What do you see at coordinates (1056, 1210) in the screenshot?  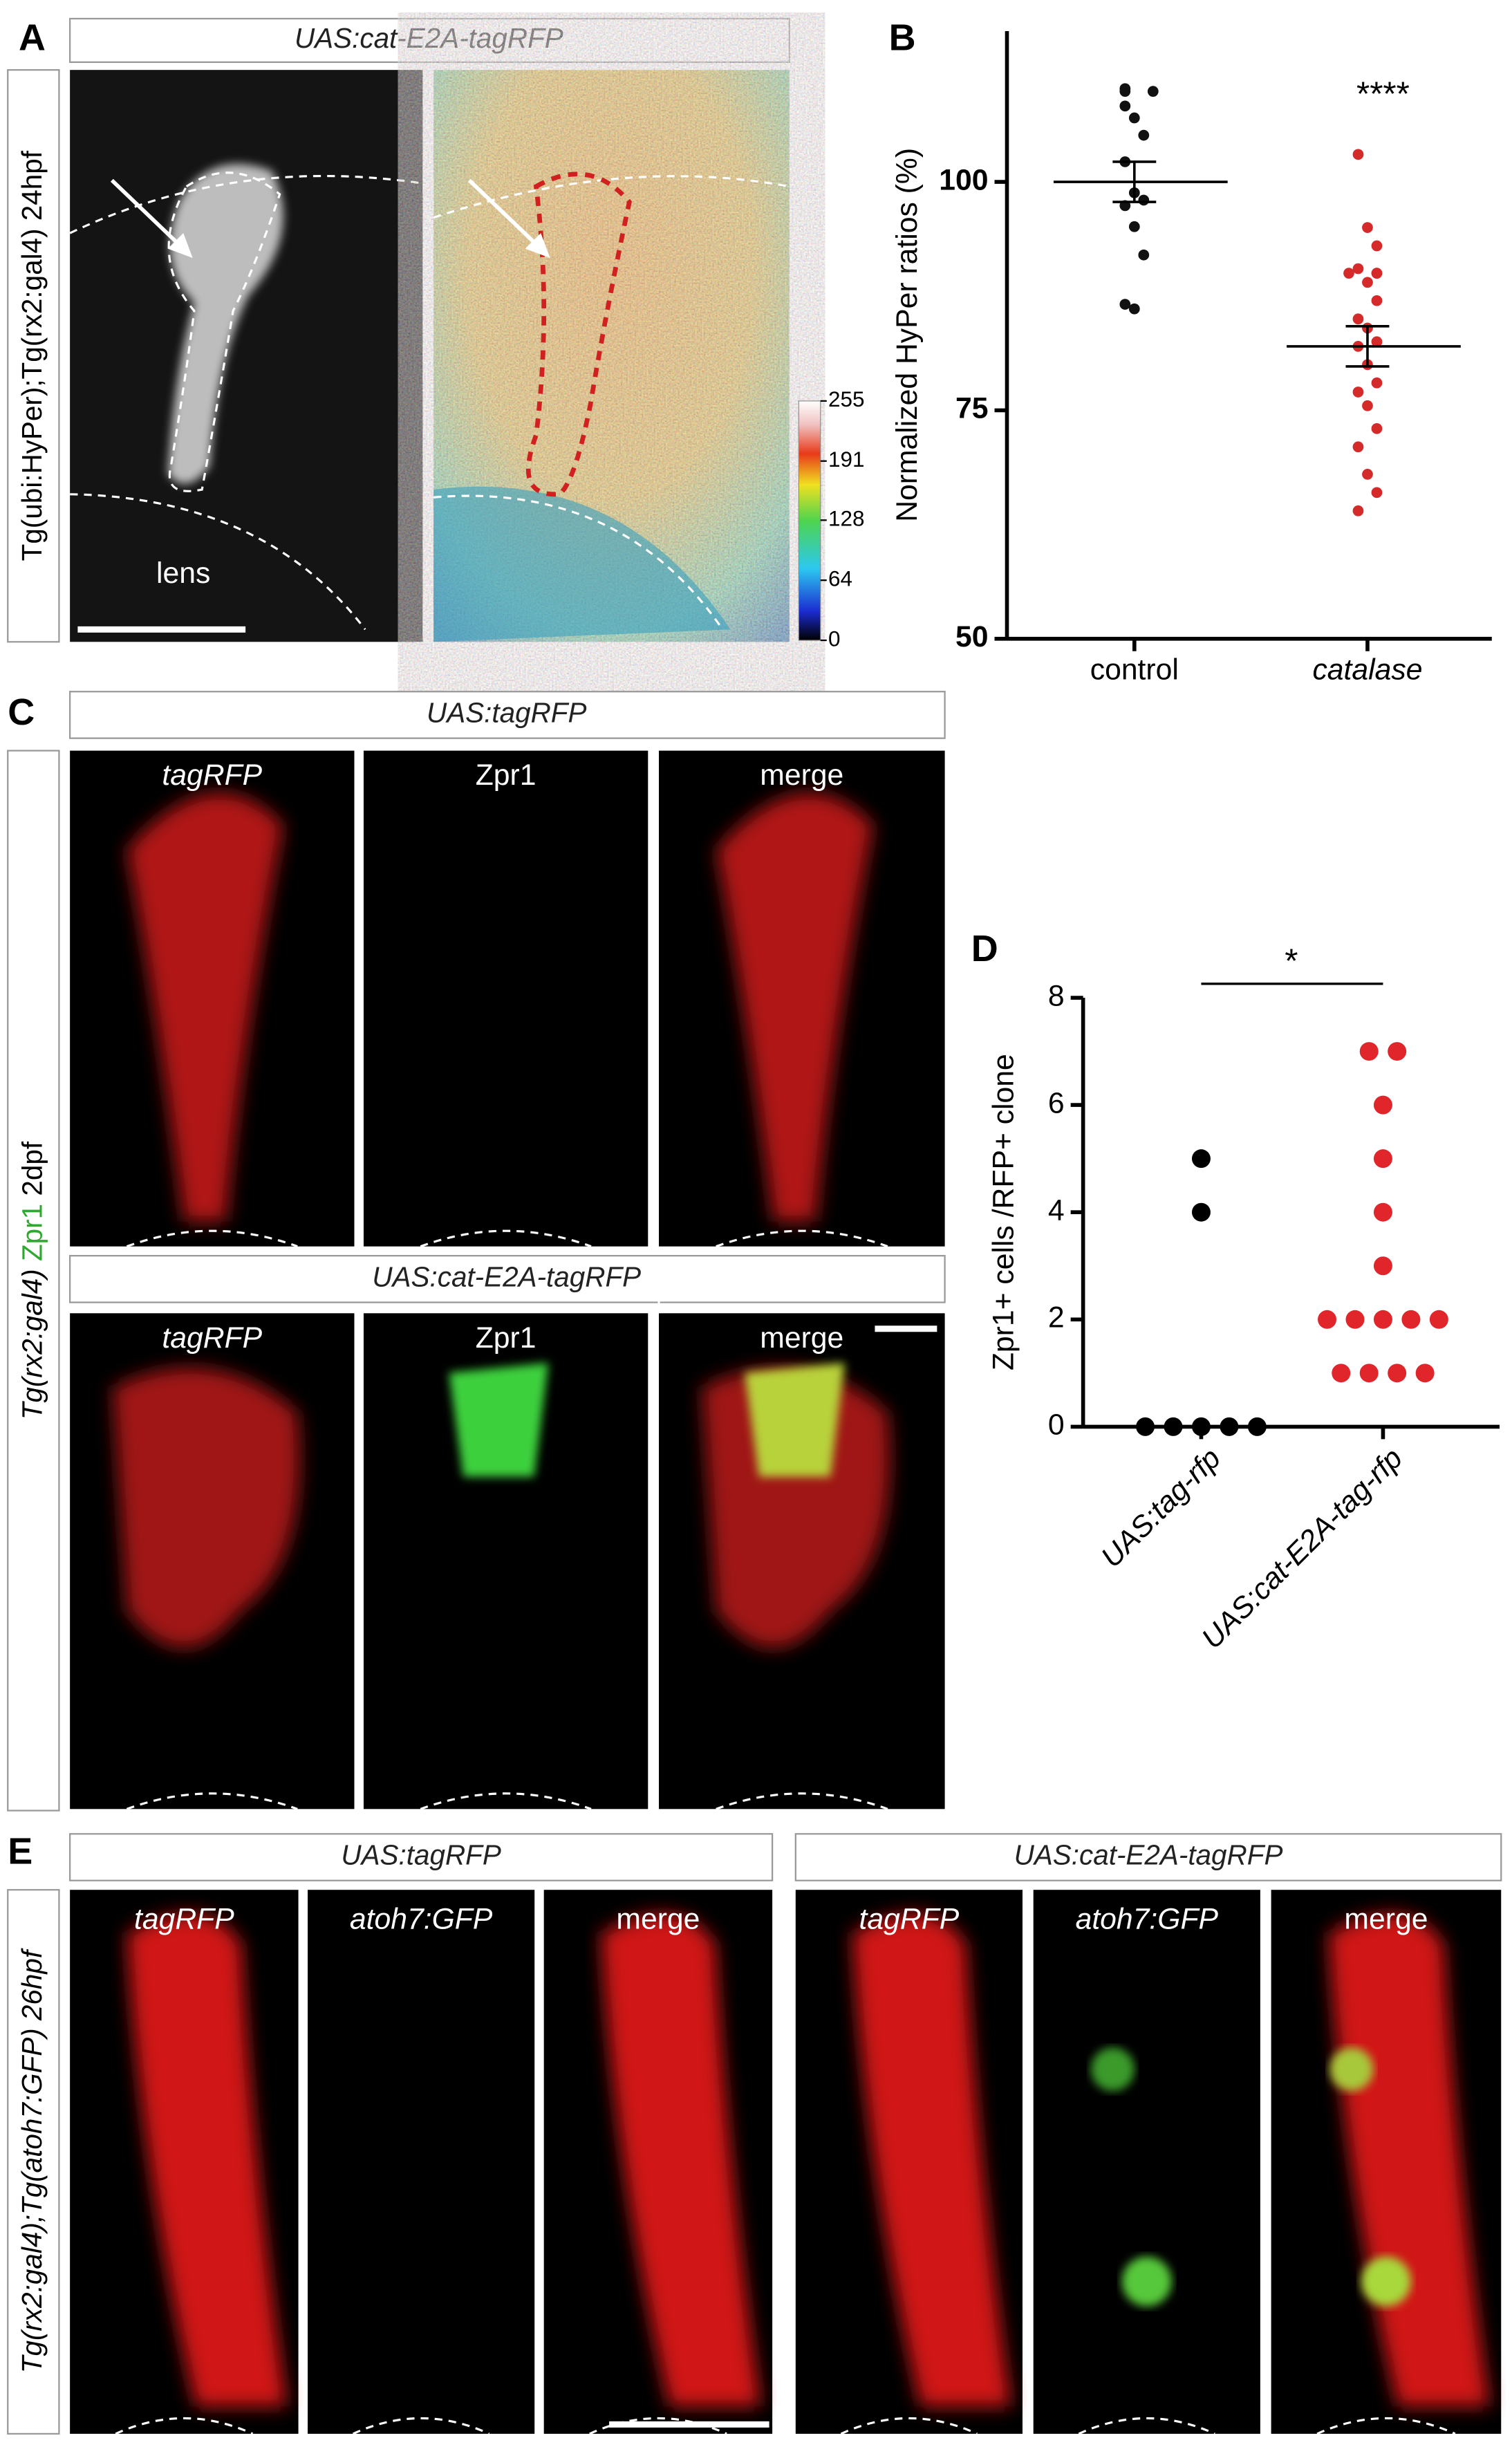 I see `y-tick-label: 4` at bounding box center [1056, 1210].